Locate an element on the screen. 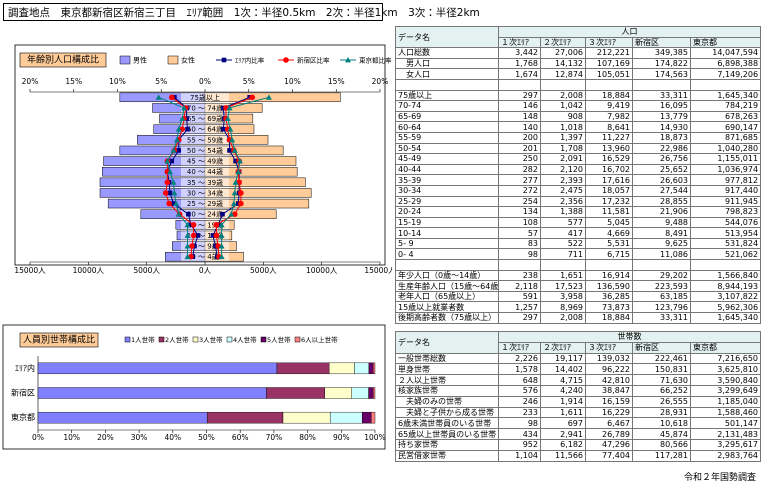 Image resolution: width=768 pixels, height=493 pixels. chart-title: 年齢別人口構成比 is located at coordinates (63, 60).